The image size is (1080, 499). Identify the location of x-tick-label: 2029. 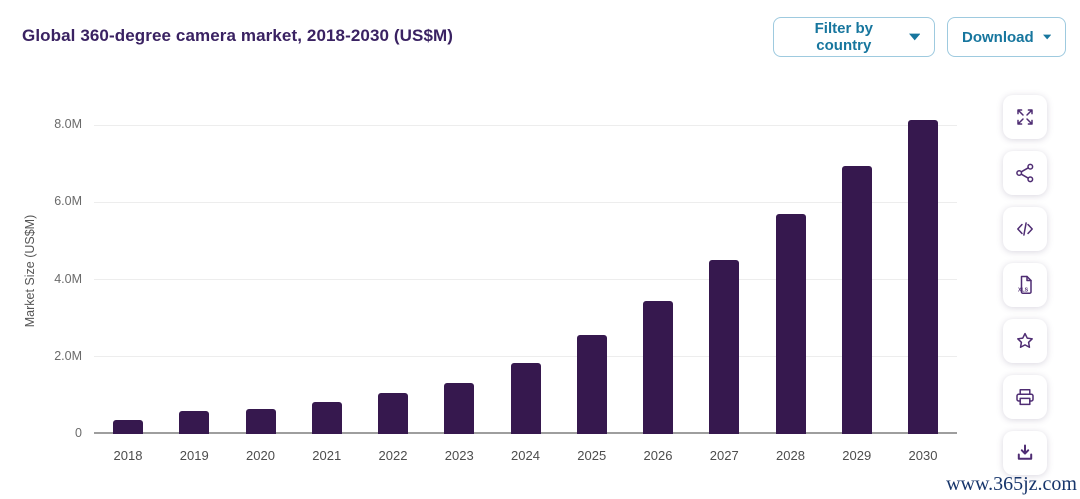
(857, 455).